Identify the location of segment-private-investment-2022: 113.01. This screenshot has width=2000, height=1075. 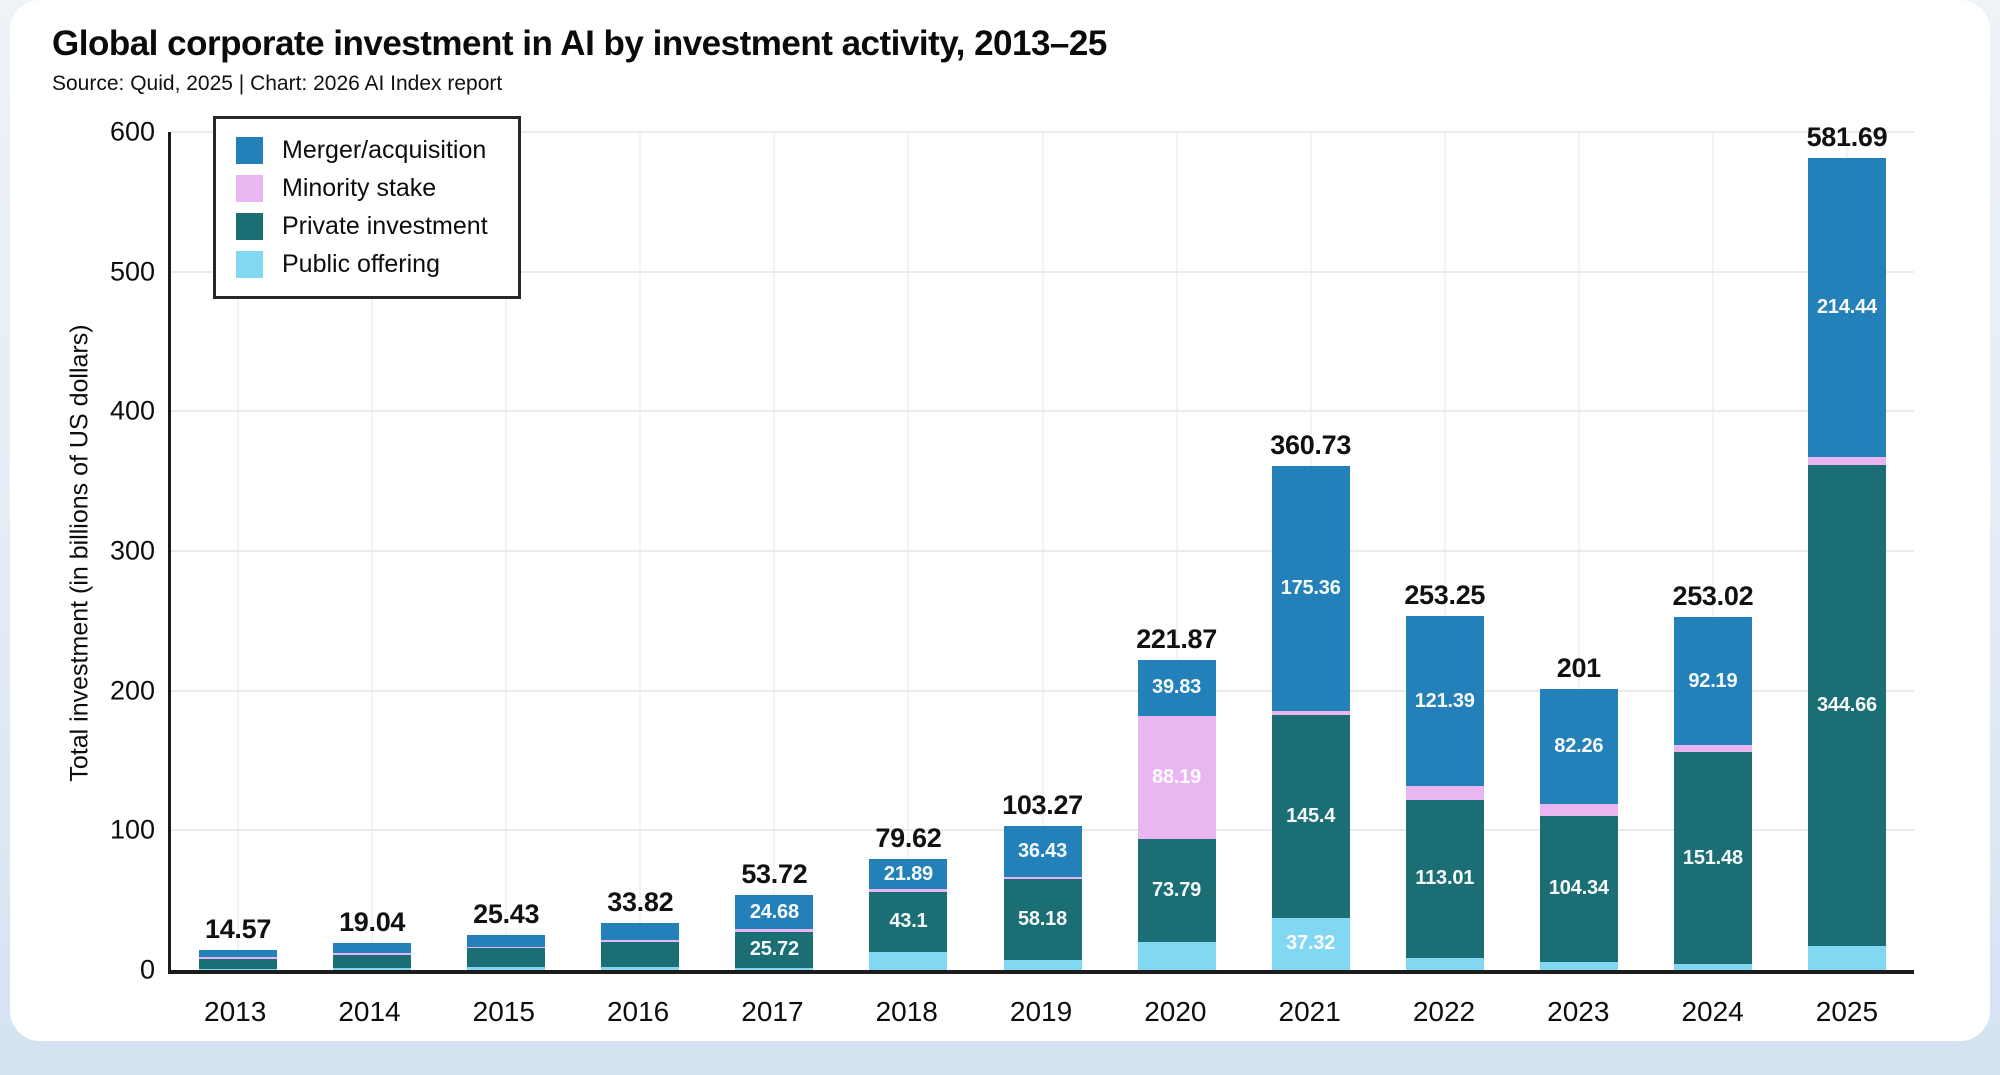
(1444, 878).